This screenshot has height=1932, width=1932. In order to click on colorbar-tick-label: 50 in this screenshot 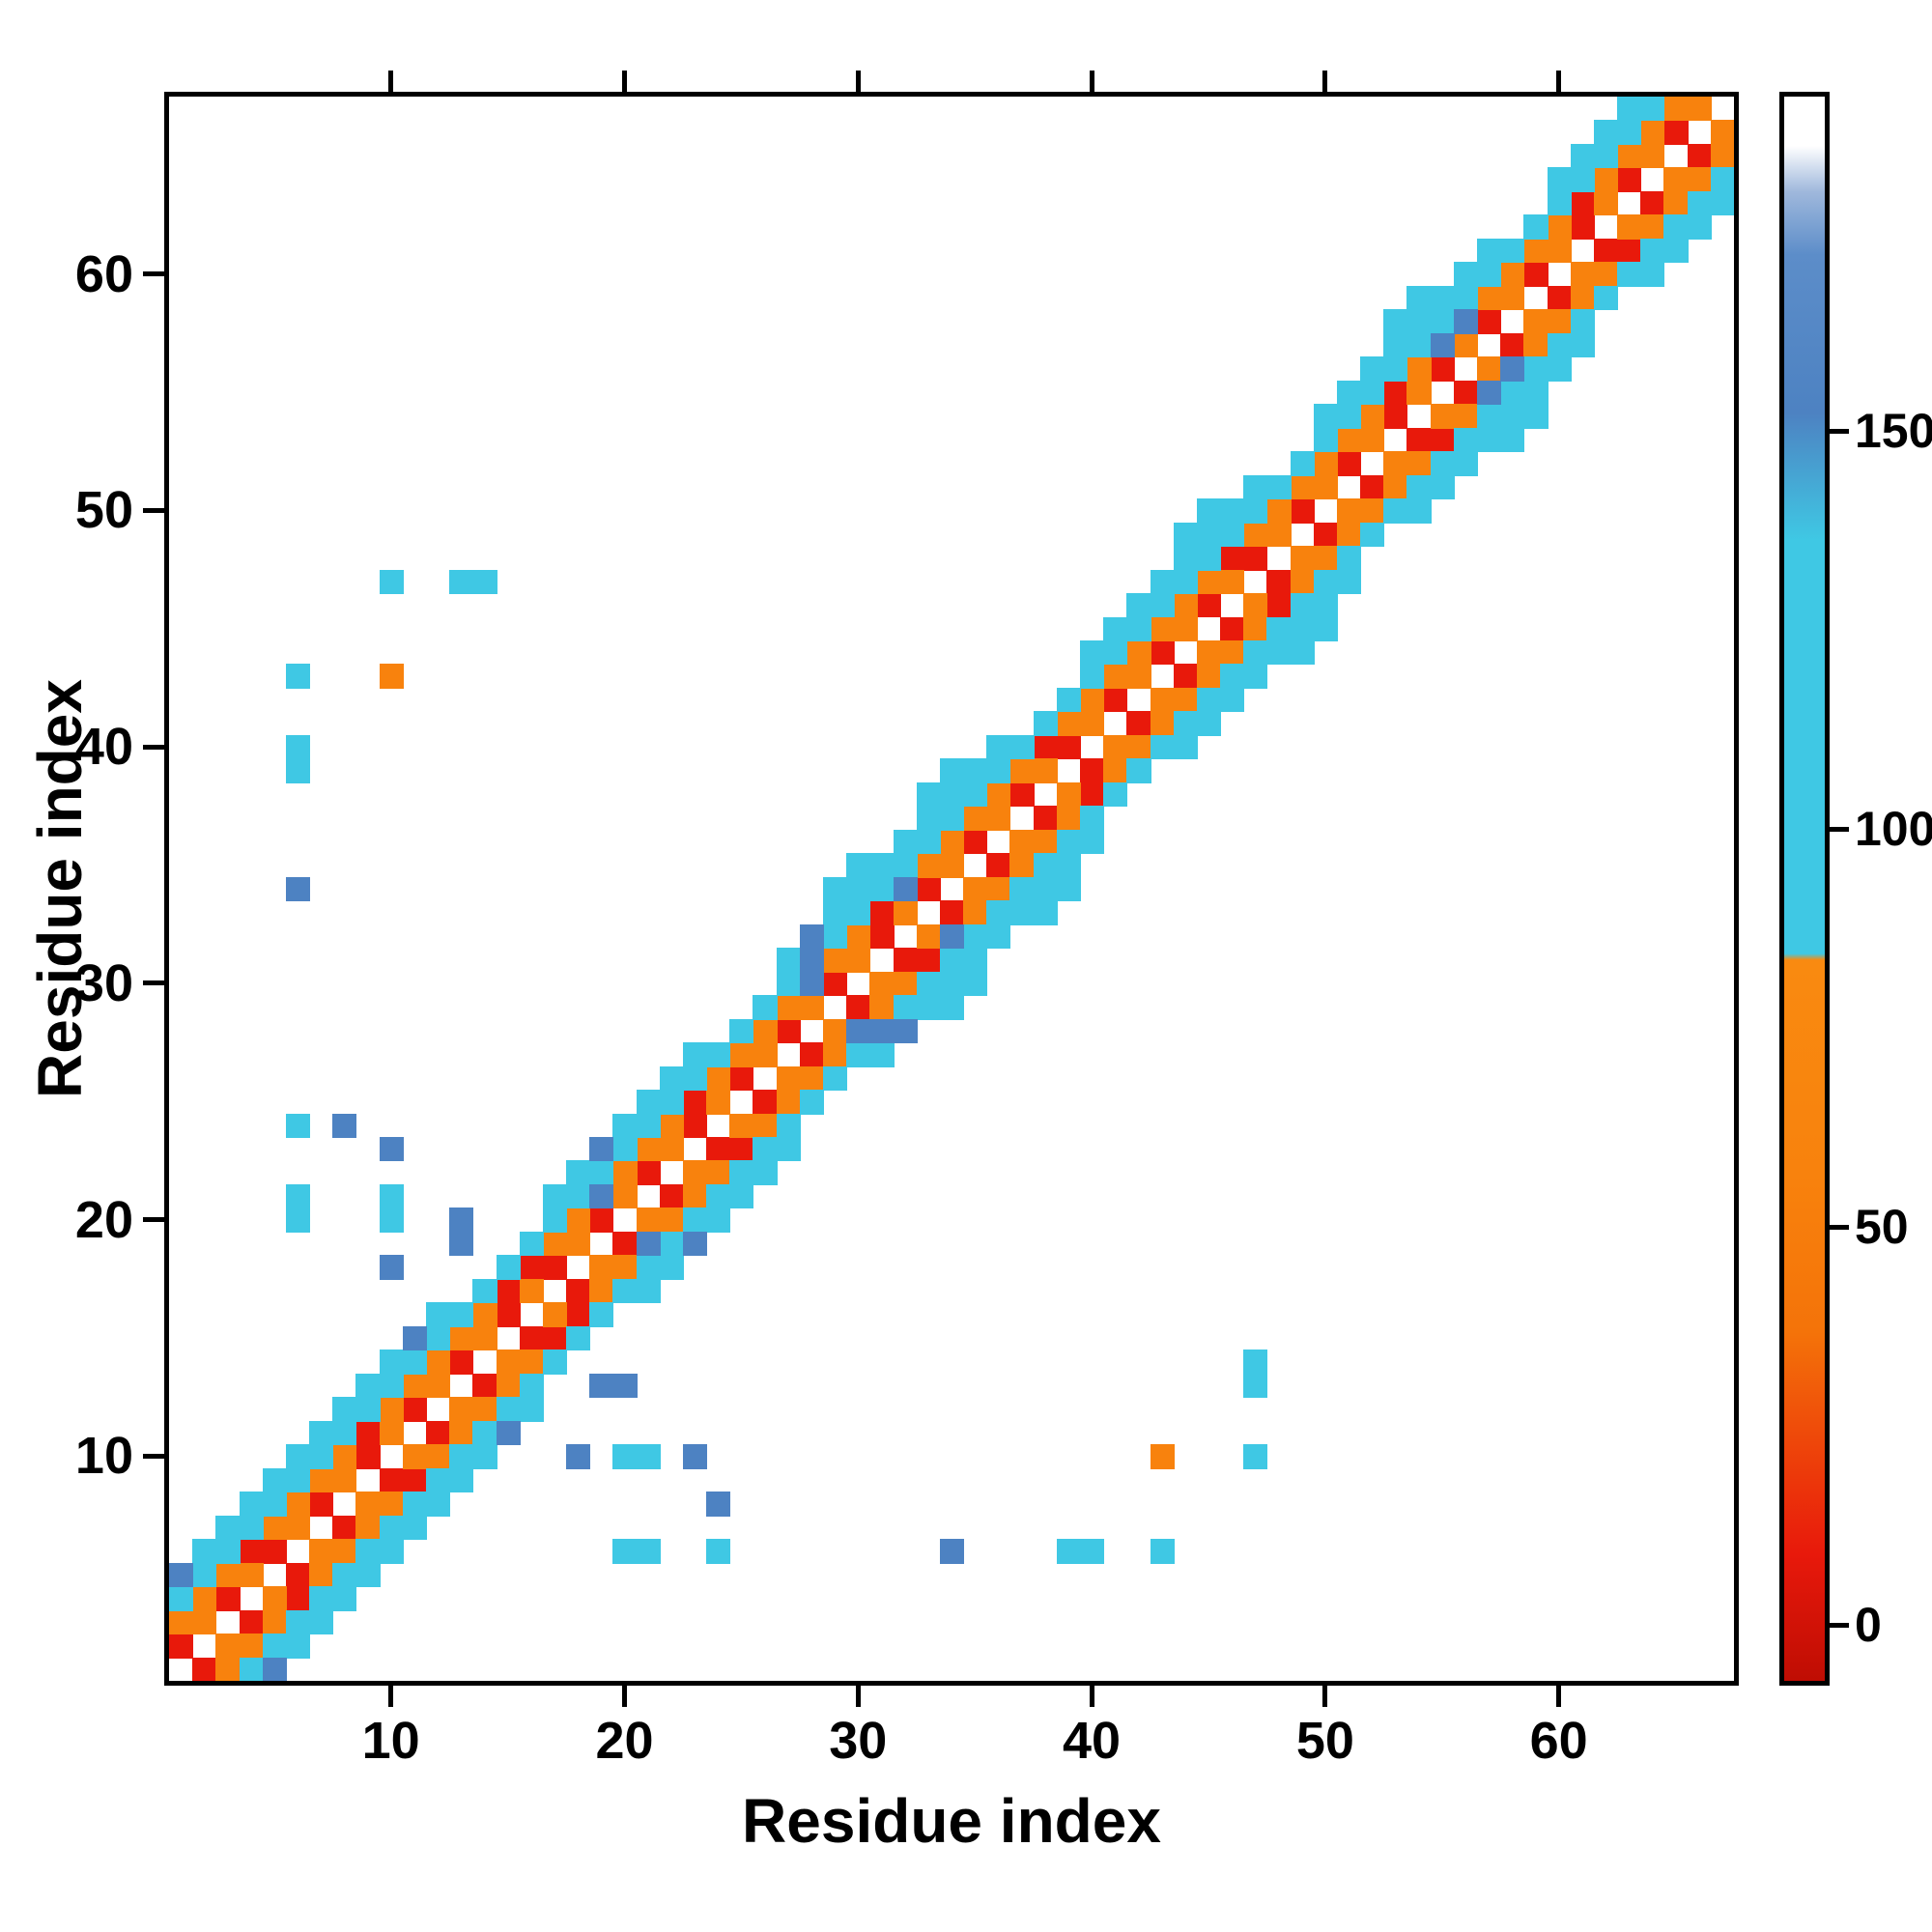, I will do `click(1882, 1227)`.